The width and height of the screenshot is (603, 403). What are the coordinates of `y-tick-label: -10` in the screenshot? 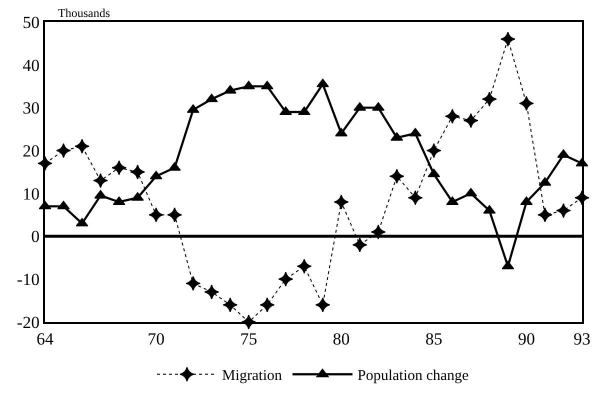 It's located at (28, 280).